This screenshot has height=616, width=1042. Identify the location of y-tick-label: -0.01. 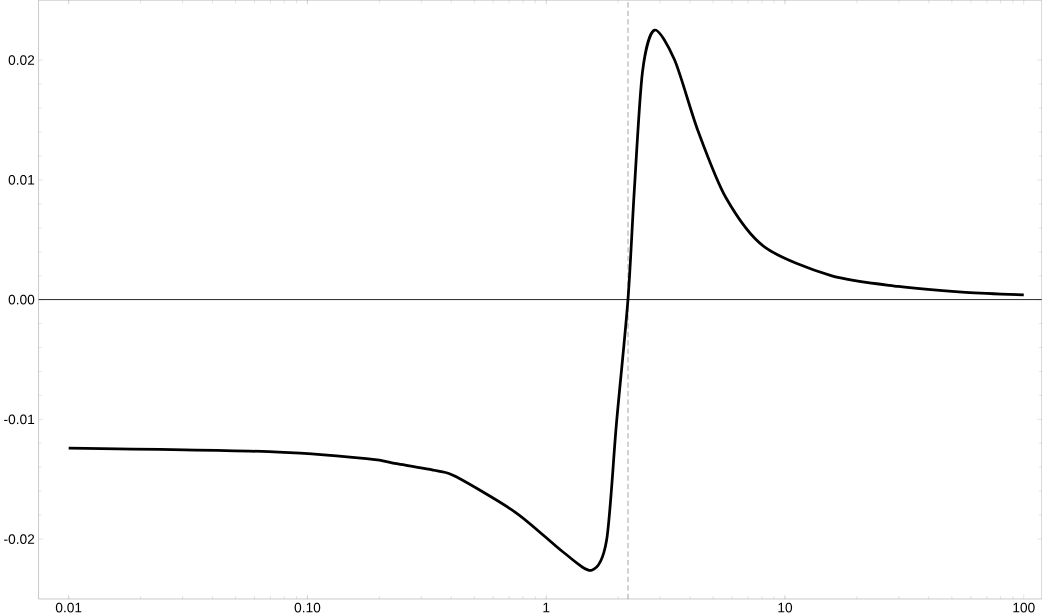
(19, 419).